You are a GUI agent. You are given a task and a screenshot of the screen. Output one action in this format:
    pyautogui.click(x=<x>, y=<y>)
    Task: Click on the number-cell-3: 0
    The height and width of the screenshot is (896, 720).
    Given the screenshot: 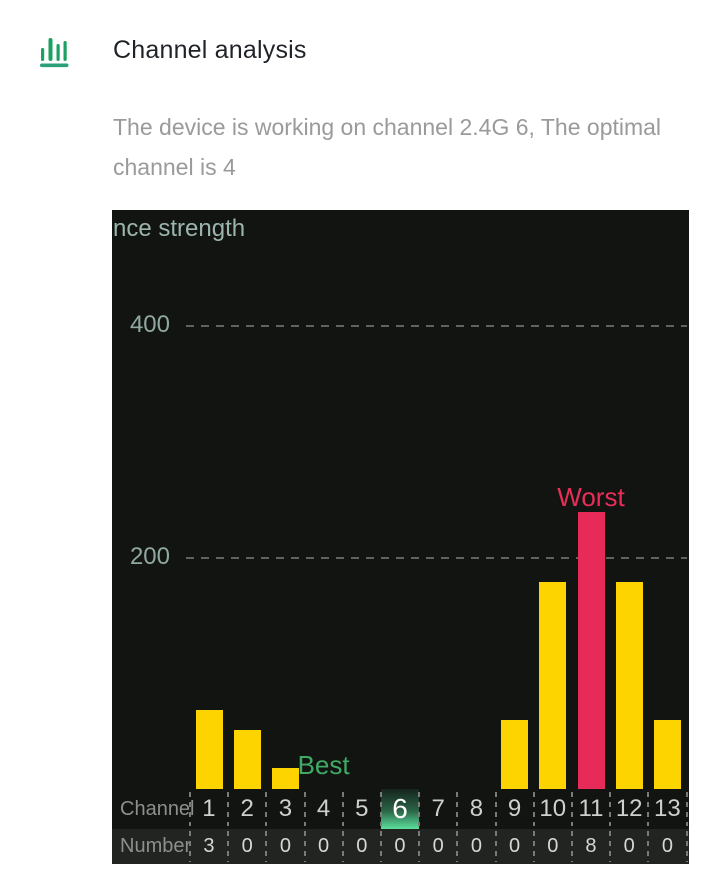 What is the action you would take?
    pyautogui.click(x=285, y=846)
    